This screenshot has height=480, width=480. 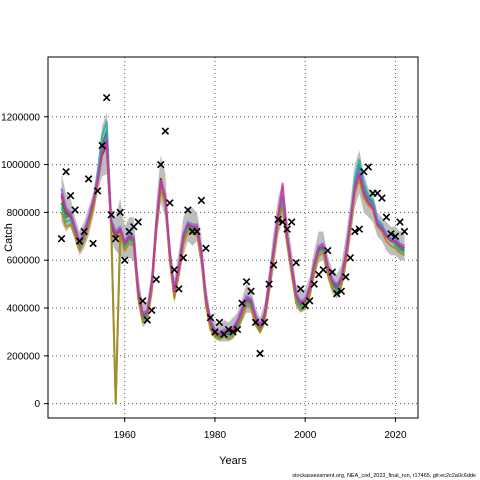 I want to click on x-tick-label: 2000, so click(x=305, y=435).